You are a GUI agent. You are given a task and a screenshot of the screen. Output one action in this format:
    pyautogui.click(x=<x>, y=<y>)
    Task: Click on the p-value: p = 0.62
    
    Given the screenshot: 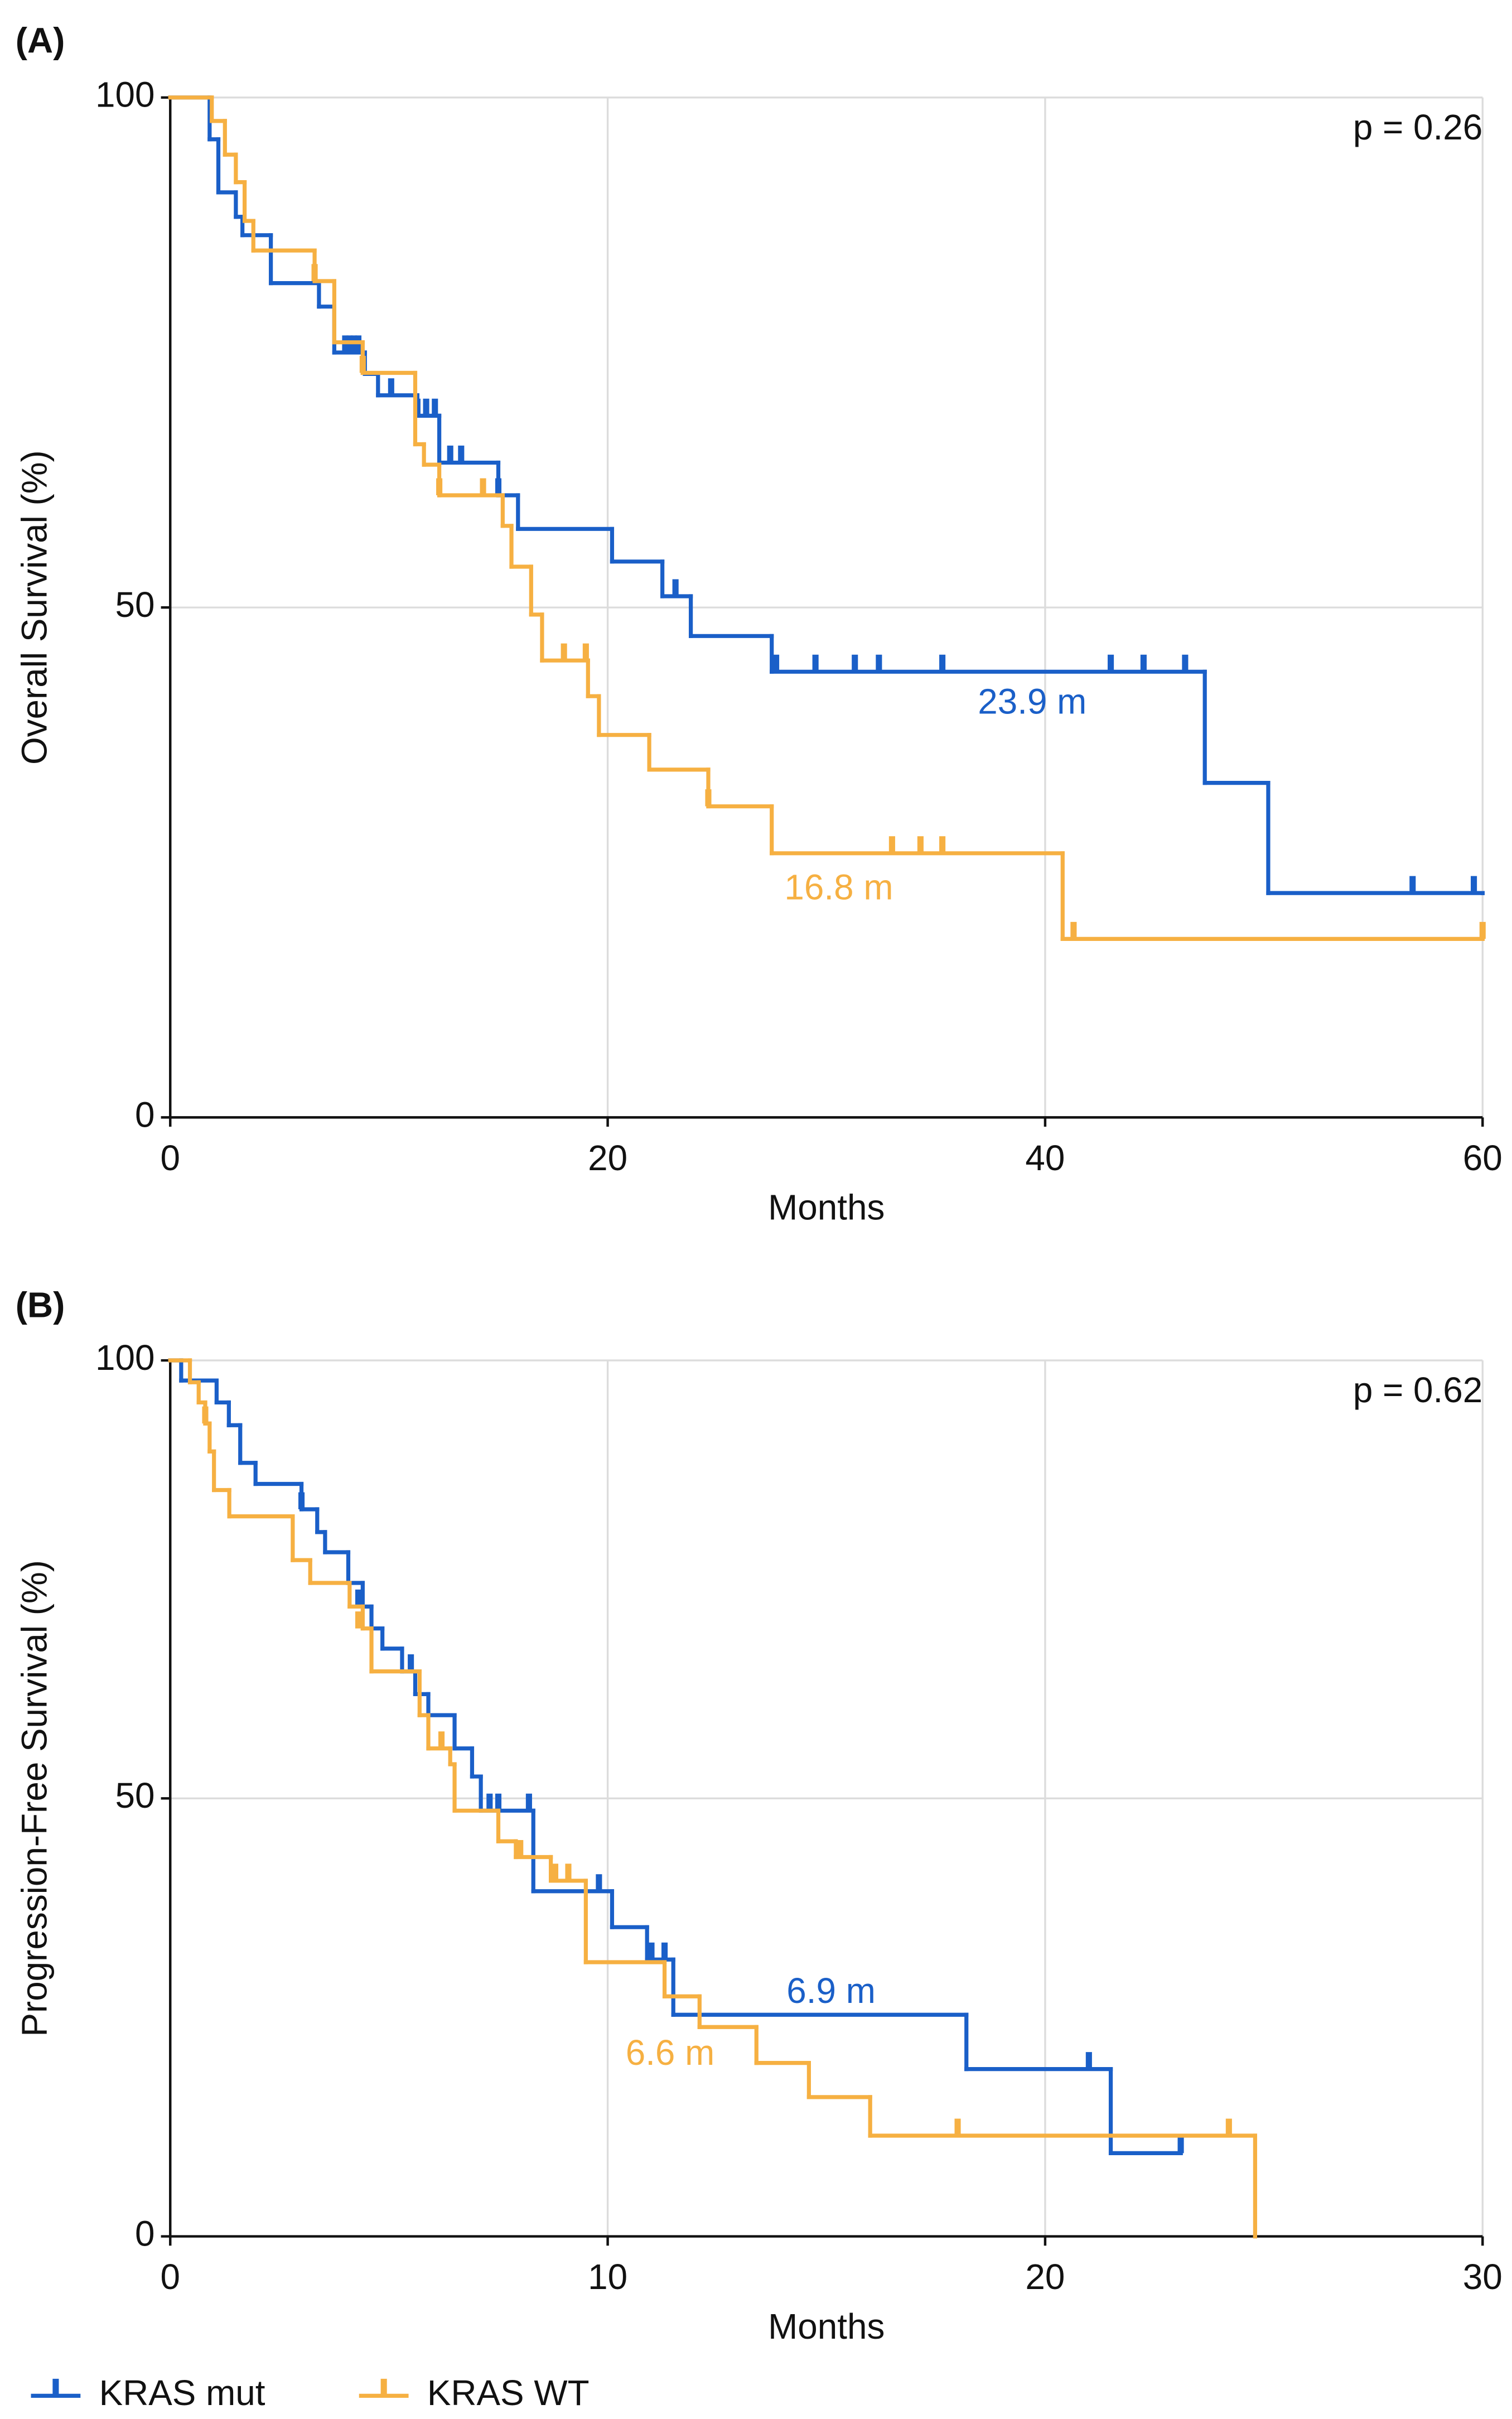 What is the action you would take?
    pyautogui.click(x=1418, y=1390)
    